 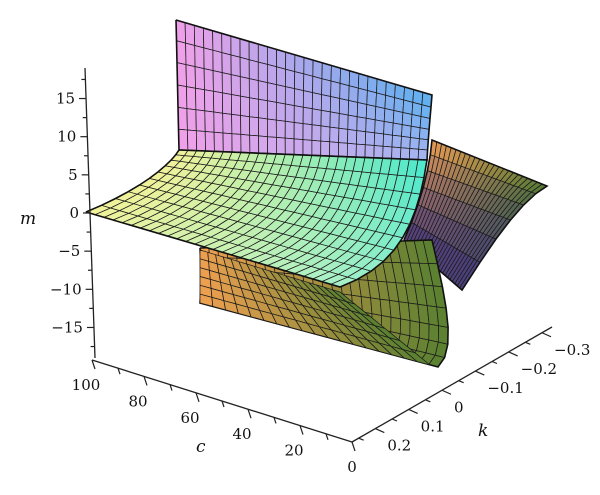 I want to click on c-tick-label: 0, so click(x=352, y=467).